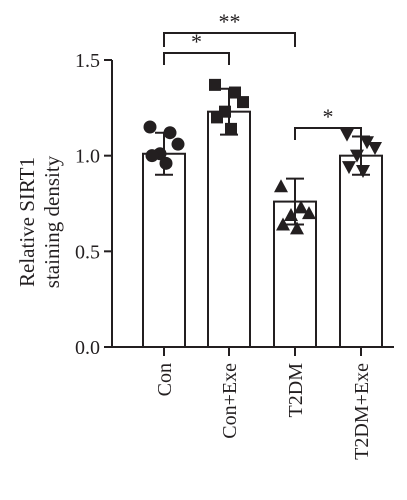  Describe the element at coordinates (229, 229) in the screenshot. I see `bar-Con+Exe` at that location.